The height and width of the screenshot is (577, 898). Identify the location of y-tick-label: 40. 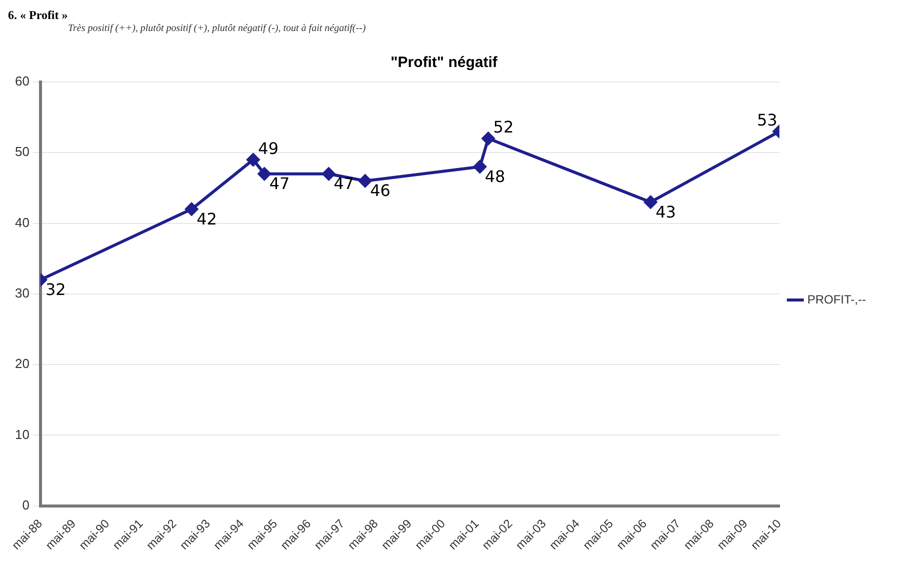
(22, 222).